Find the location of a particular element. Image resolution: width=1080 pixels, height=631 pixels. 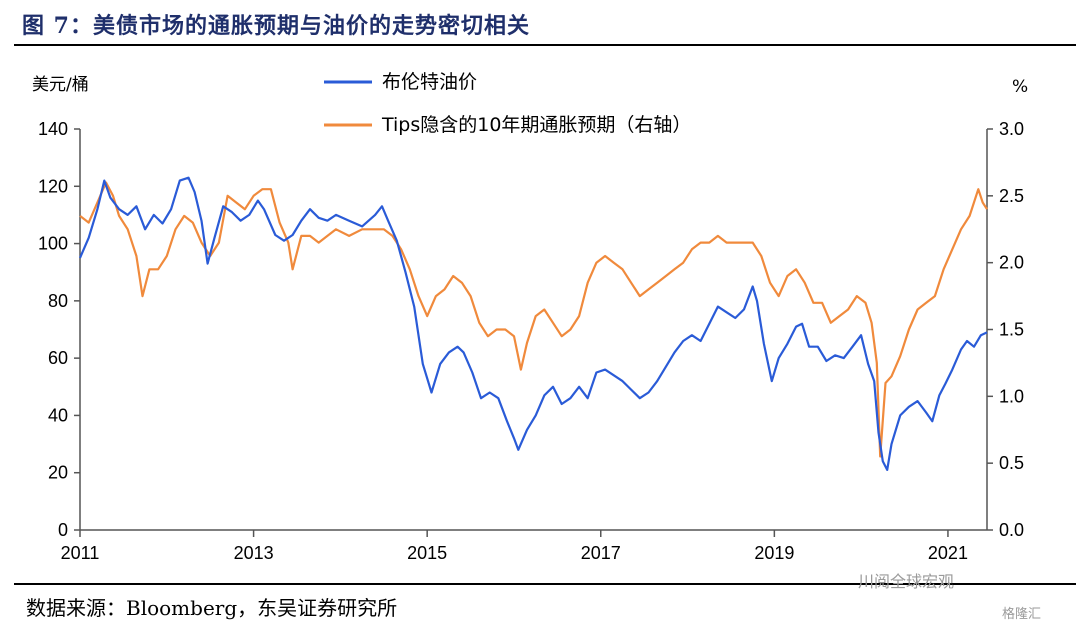

left-tick-label: 120 is located at coordinates (53, 186).